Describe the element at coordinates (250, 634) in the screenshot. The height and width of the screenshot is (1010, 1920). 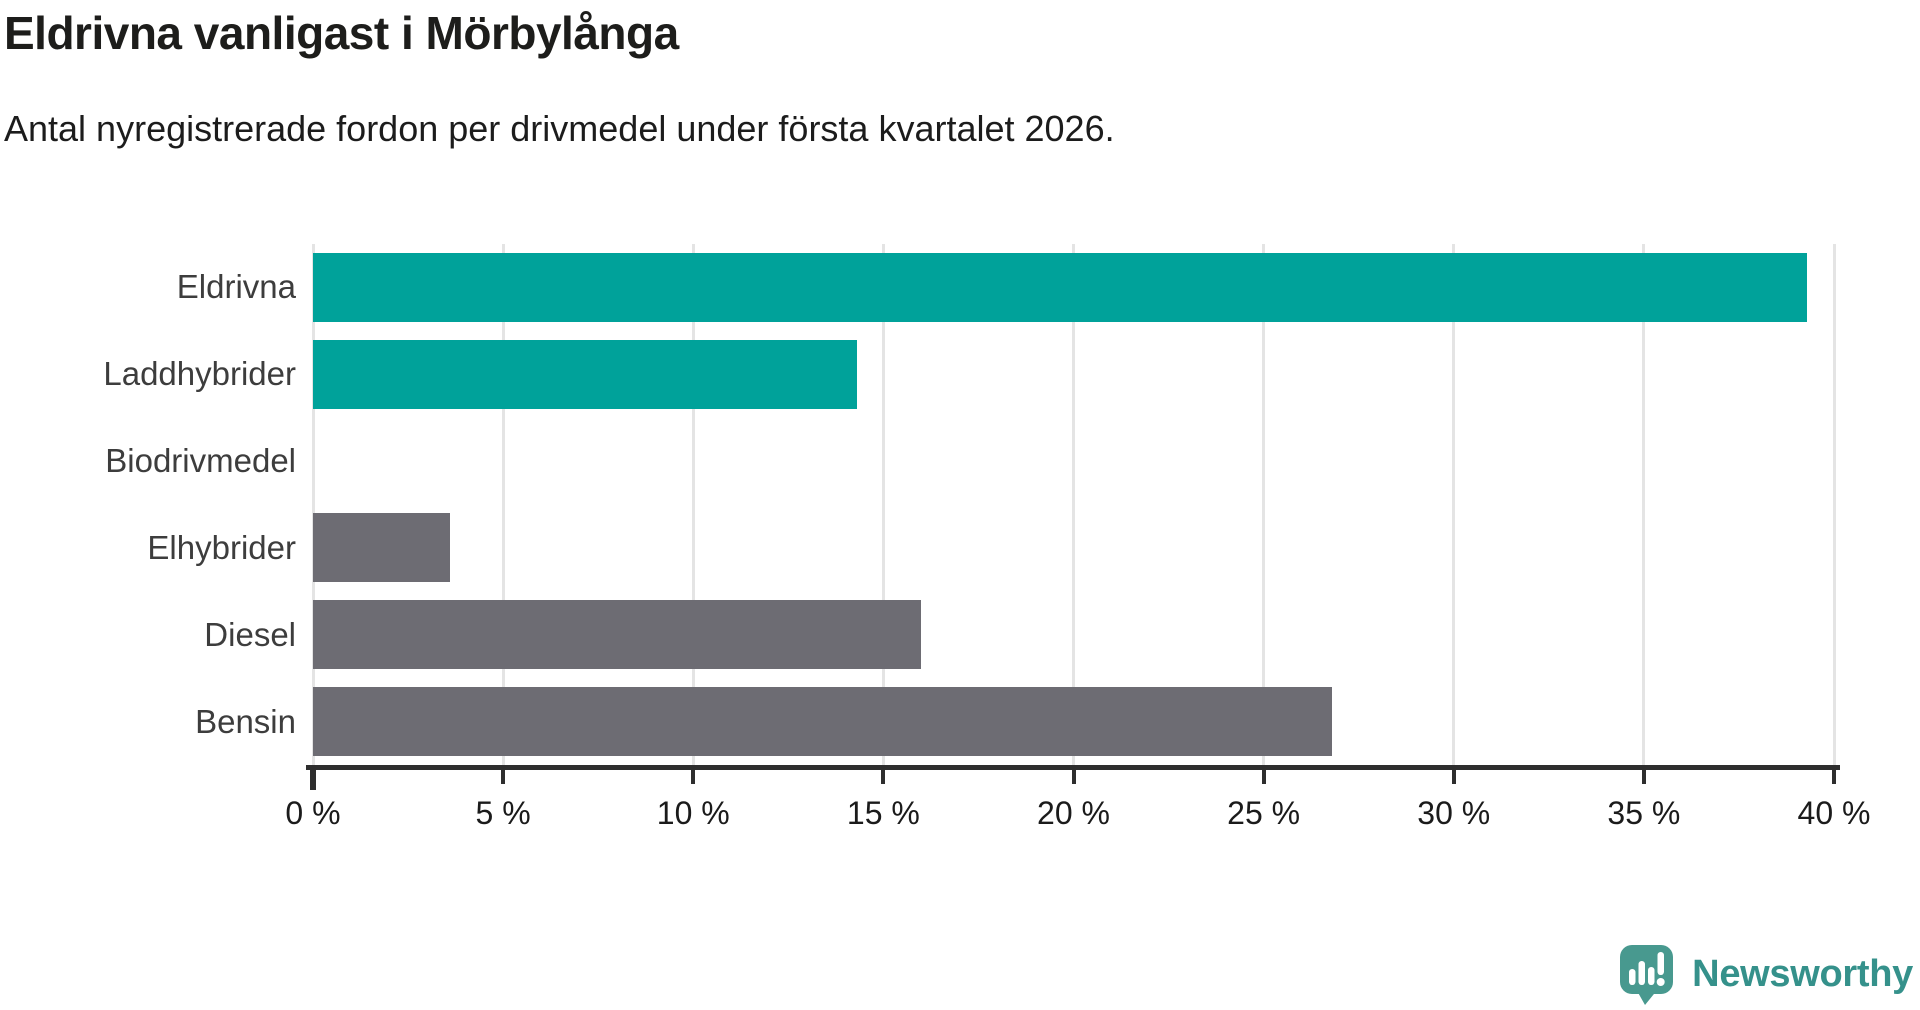
I see `category-label: Diesel` at that location.